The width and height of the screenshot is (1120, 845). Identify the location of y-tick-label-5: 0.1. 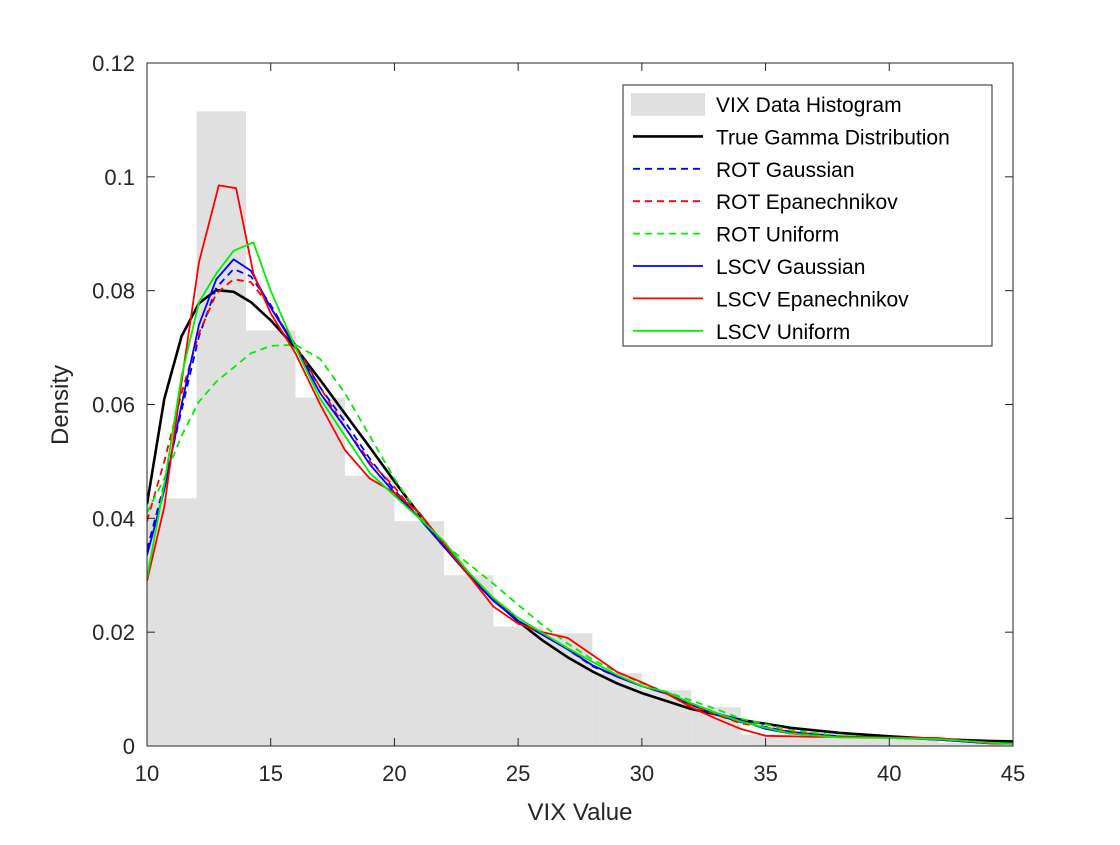
(119, 177).